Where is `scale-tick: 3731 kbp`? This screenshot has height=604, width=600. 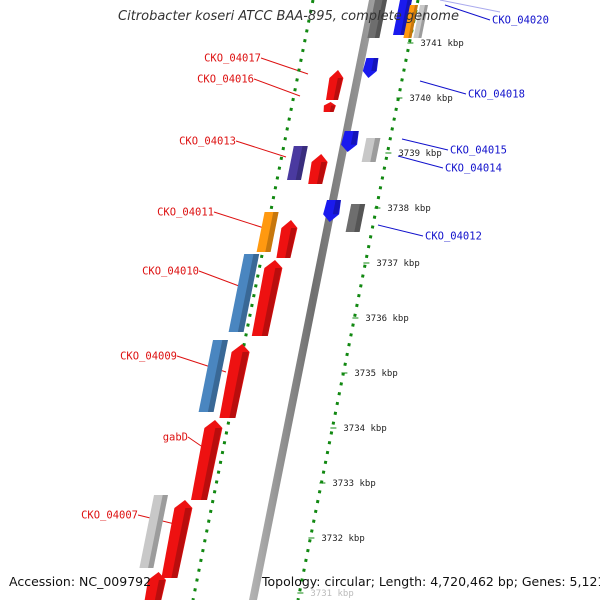
scale-tick: 3731 kbp is located at coordinates (325, 594).